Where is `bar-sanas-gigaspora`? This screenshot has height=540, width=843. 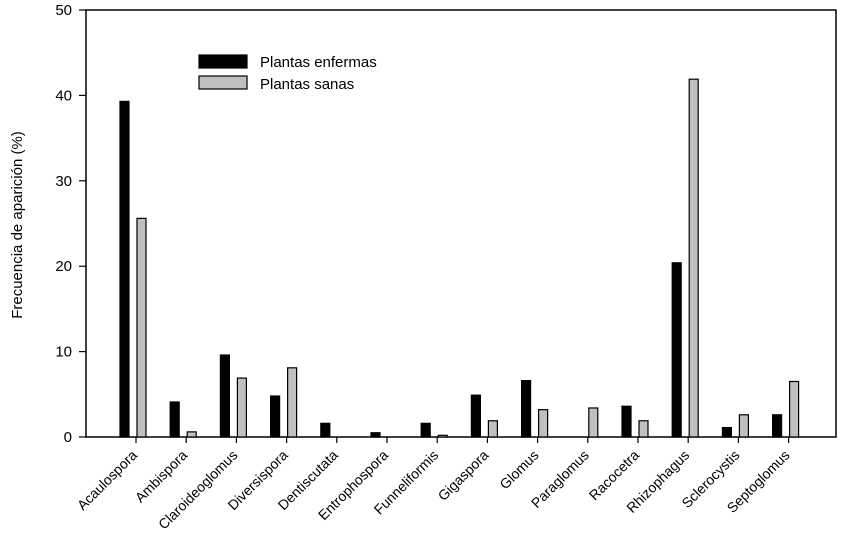
bar-sanas-gigaspora is located at coordinates (492, 429).